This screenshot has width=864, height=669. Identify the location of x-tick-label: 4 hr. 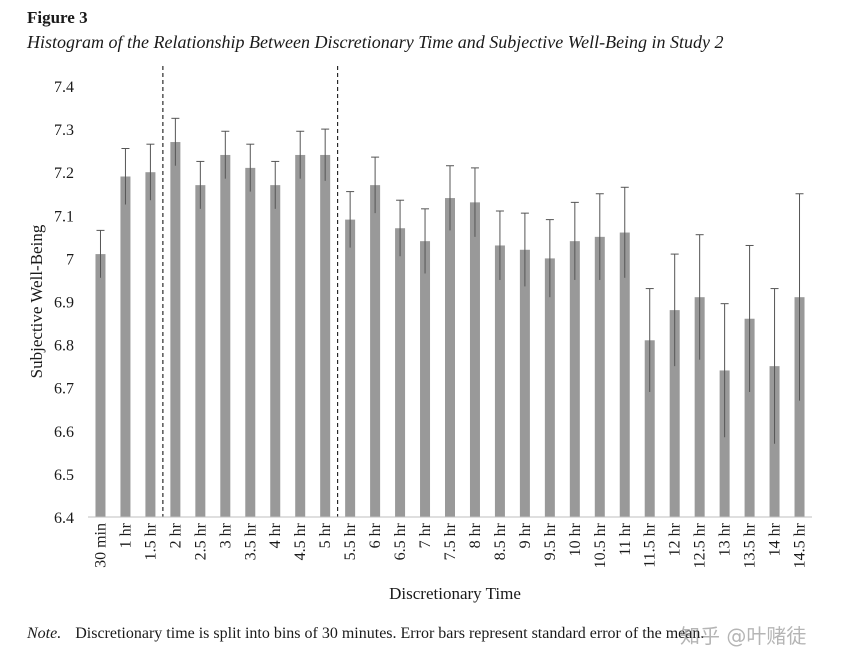
(275, 535).